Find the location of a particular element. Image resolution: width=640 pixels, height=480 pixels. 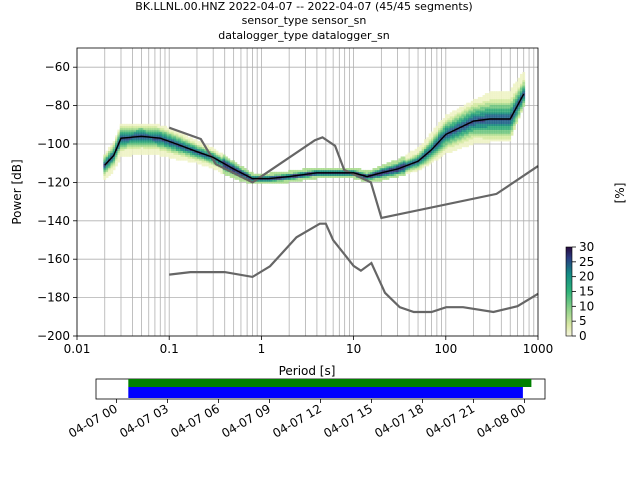

title-line-3: datalogger_type datalogger_sn is located at coordinates (303, 35).